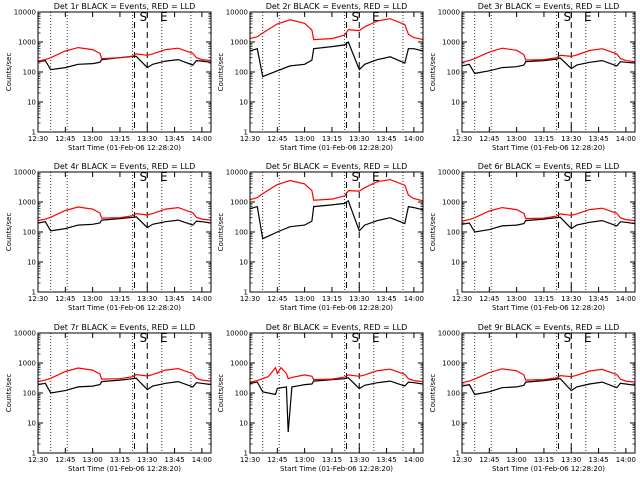  What do you see at coordinates (337, 327) in the screenshot?
I see `panel-title: Det 8r BLACK = Events, RED = LLD` at bounding box center [337, 327].